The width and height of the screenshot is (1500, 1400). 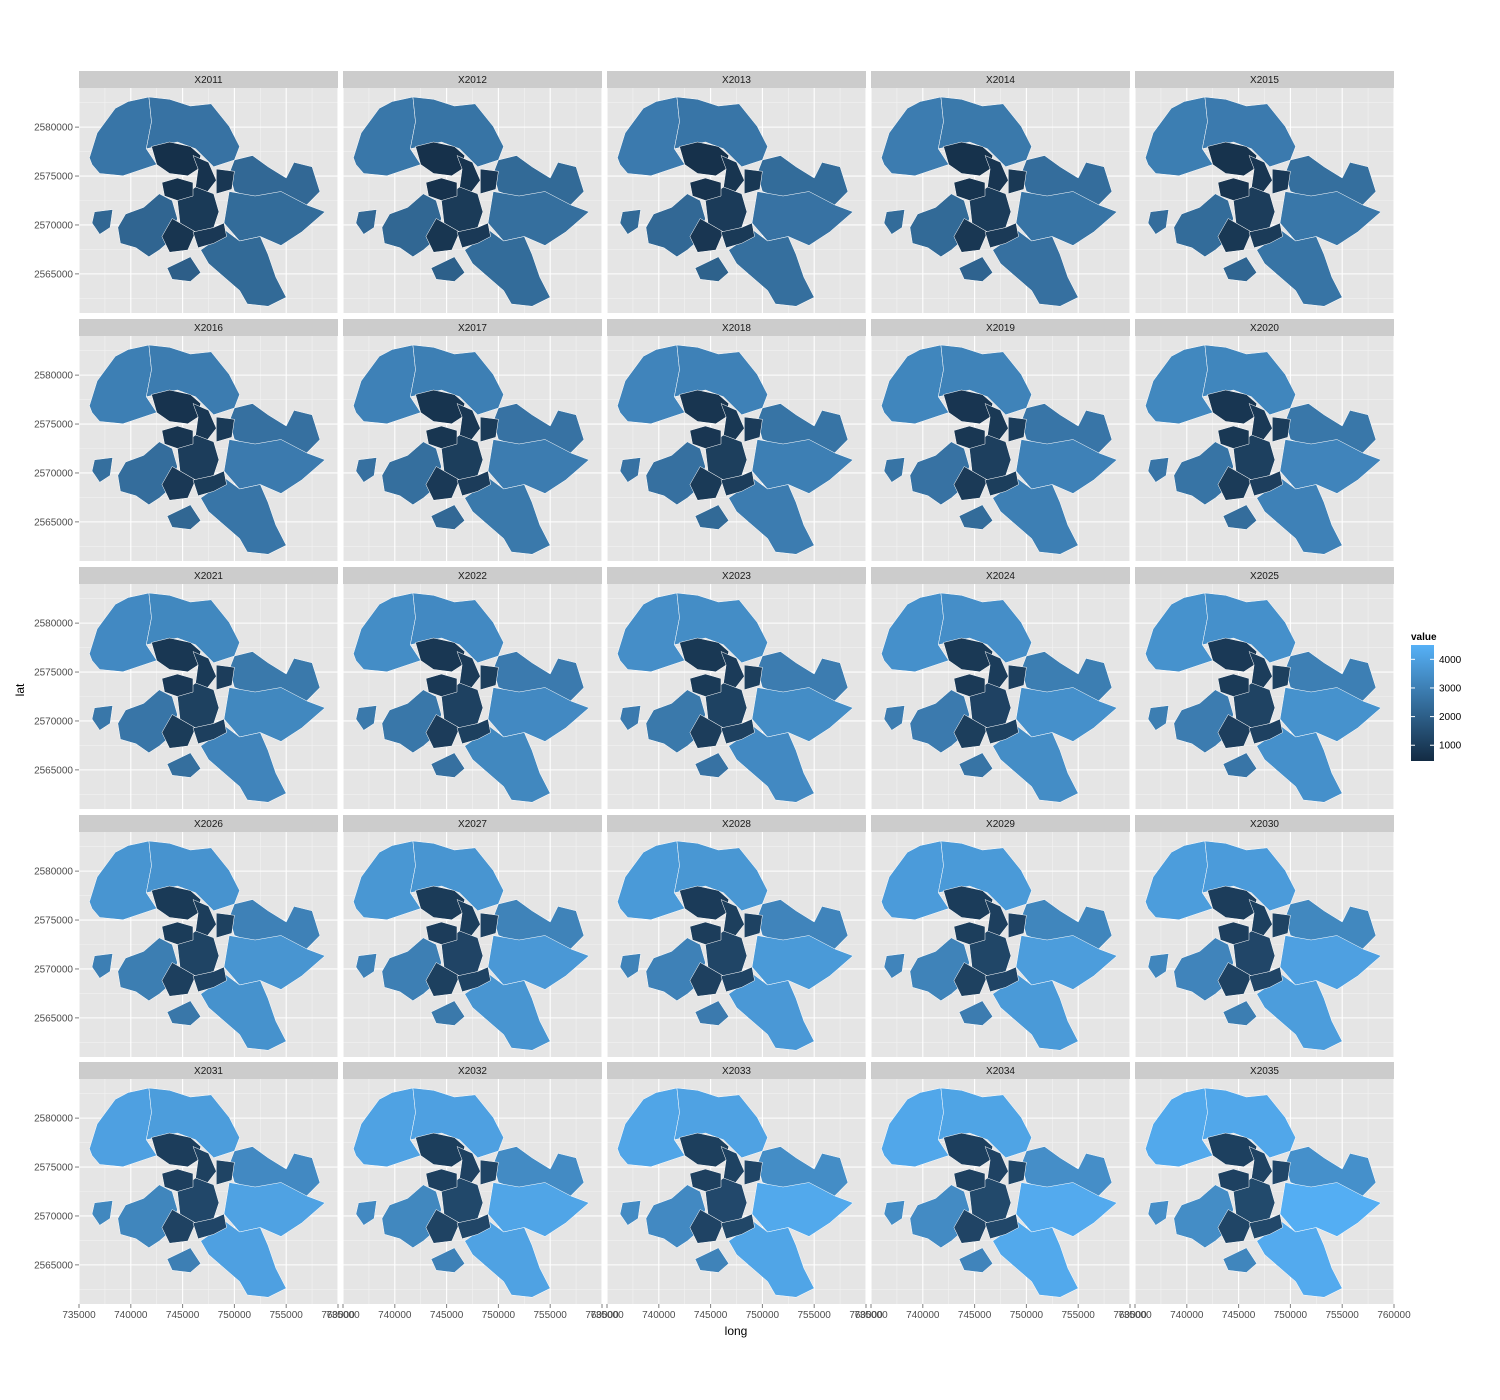 What do you see at coordinates (1422, 703) in the screenshot?
I see `legend-colorbar` at bounding box center [1422, 703].